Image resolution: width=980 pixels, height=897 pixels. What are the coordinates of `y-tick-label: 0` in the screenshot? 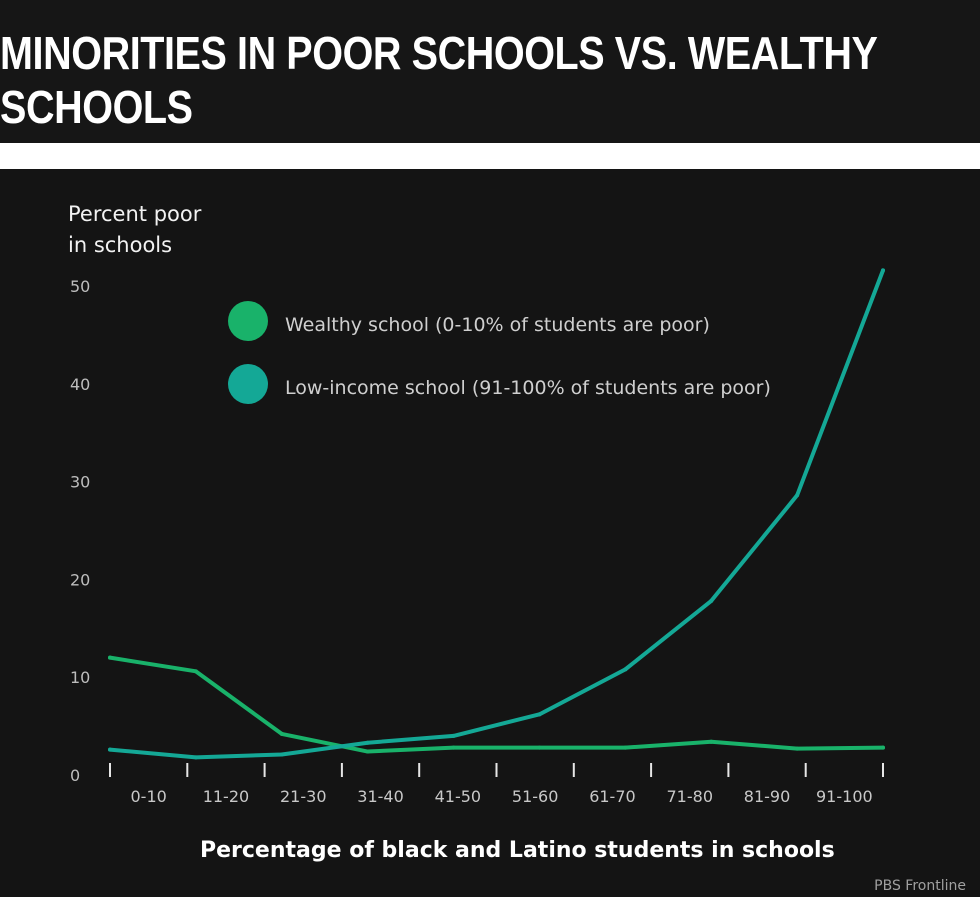 It's located at (75, 775).